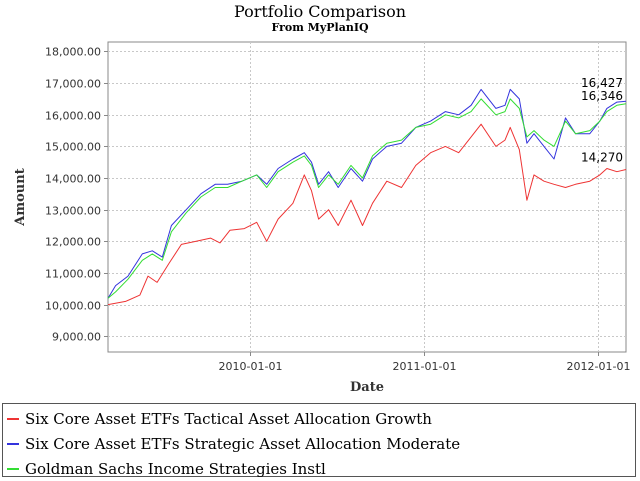 This screenshot has height=481, width=640. What do you see at coordinates (73, 274) in the screenshot?
I see `y-tick-label: 11,000.00` at bounding box center [73, 274].